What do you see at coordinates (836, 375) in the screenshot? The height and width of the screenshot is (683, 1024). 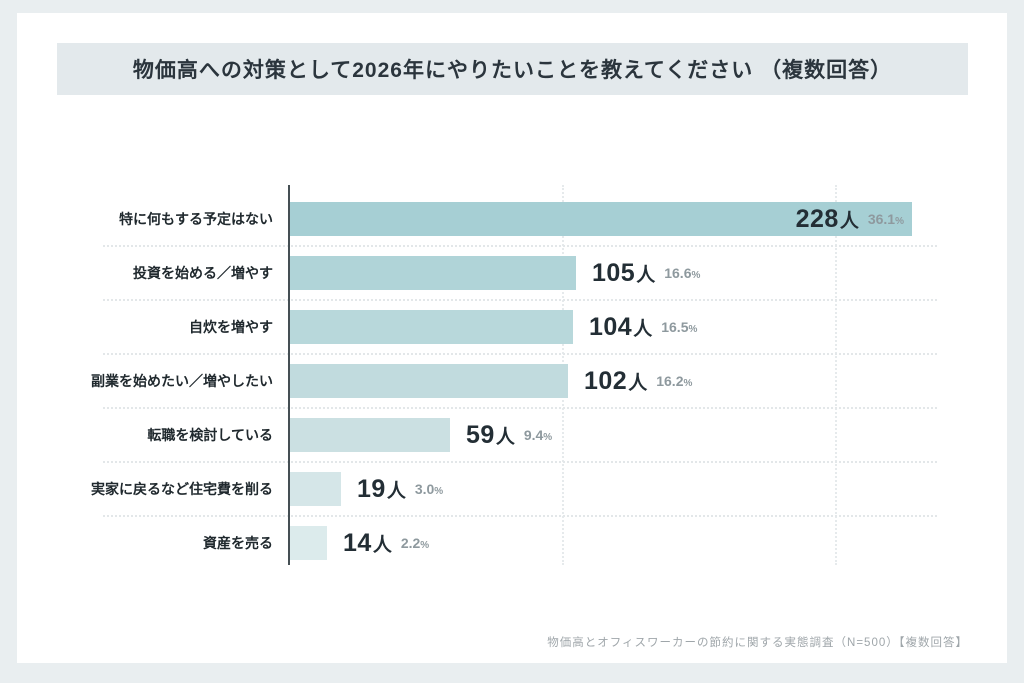 I see `vertical-gridline` at bounding box center [836, 375].